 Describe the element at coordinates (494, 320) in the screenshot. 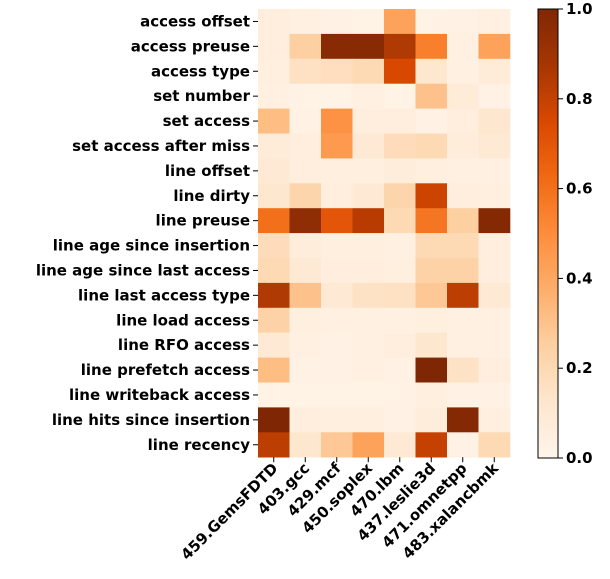

I see `heatmap-cell-line-load-access-483-xalancbmk` at that location.